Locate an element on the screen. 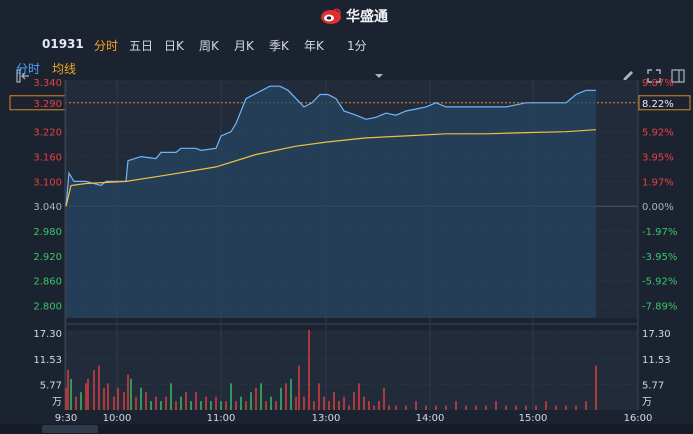  pencil-icon is located at coordinates (628, 76).